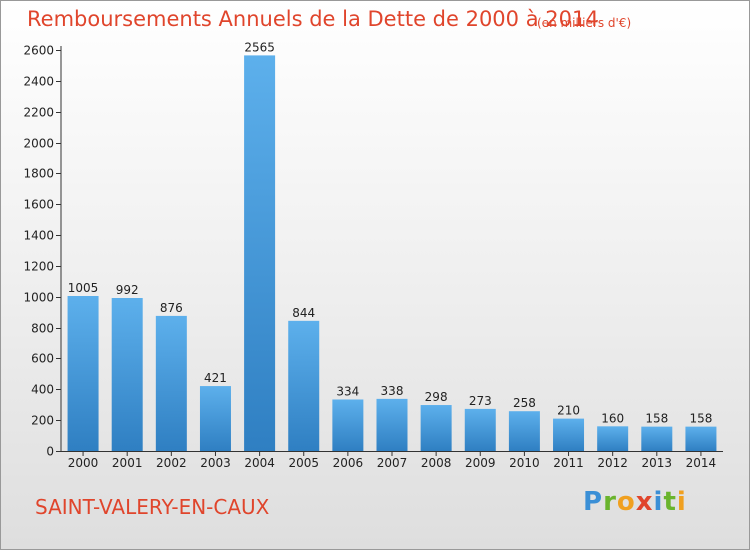 The height and width of the screenshot is (550, 750). I want to click on bar-value-label: 844, so click(303, 313).